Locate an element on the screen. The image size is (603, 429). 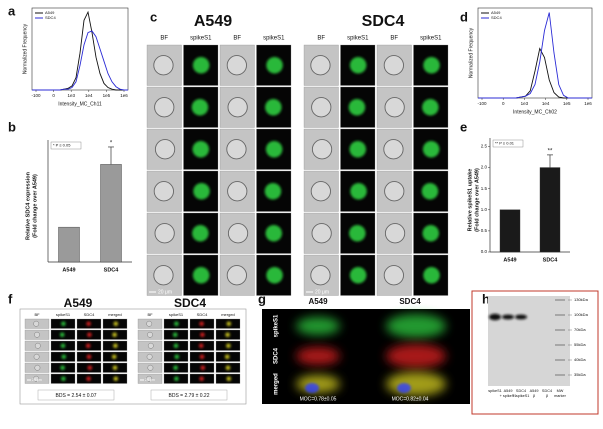
panel-frame is located at coordinates (535, 352).